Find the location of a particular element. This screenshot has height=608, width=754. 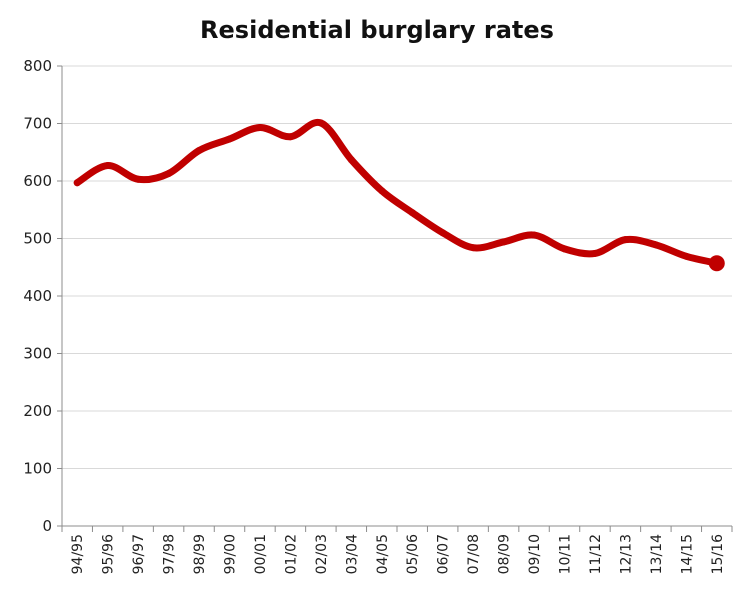

x-tick-label: 95/96 is located at coordinates (109, 554).